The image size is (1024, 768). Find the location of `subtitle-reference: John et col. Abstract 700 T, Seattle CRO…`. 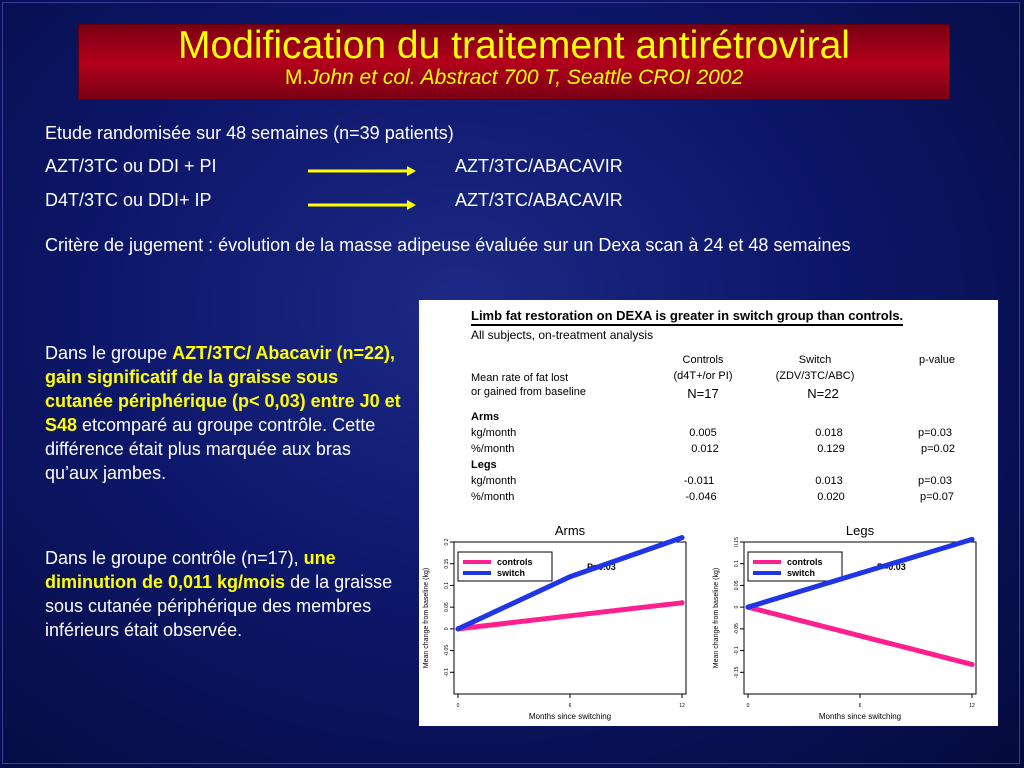

subtitle-reference: John et col. Abstract 700 T, Seattle CRO… is located at coordinates (526, 77).